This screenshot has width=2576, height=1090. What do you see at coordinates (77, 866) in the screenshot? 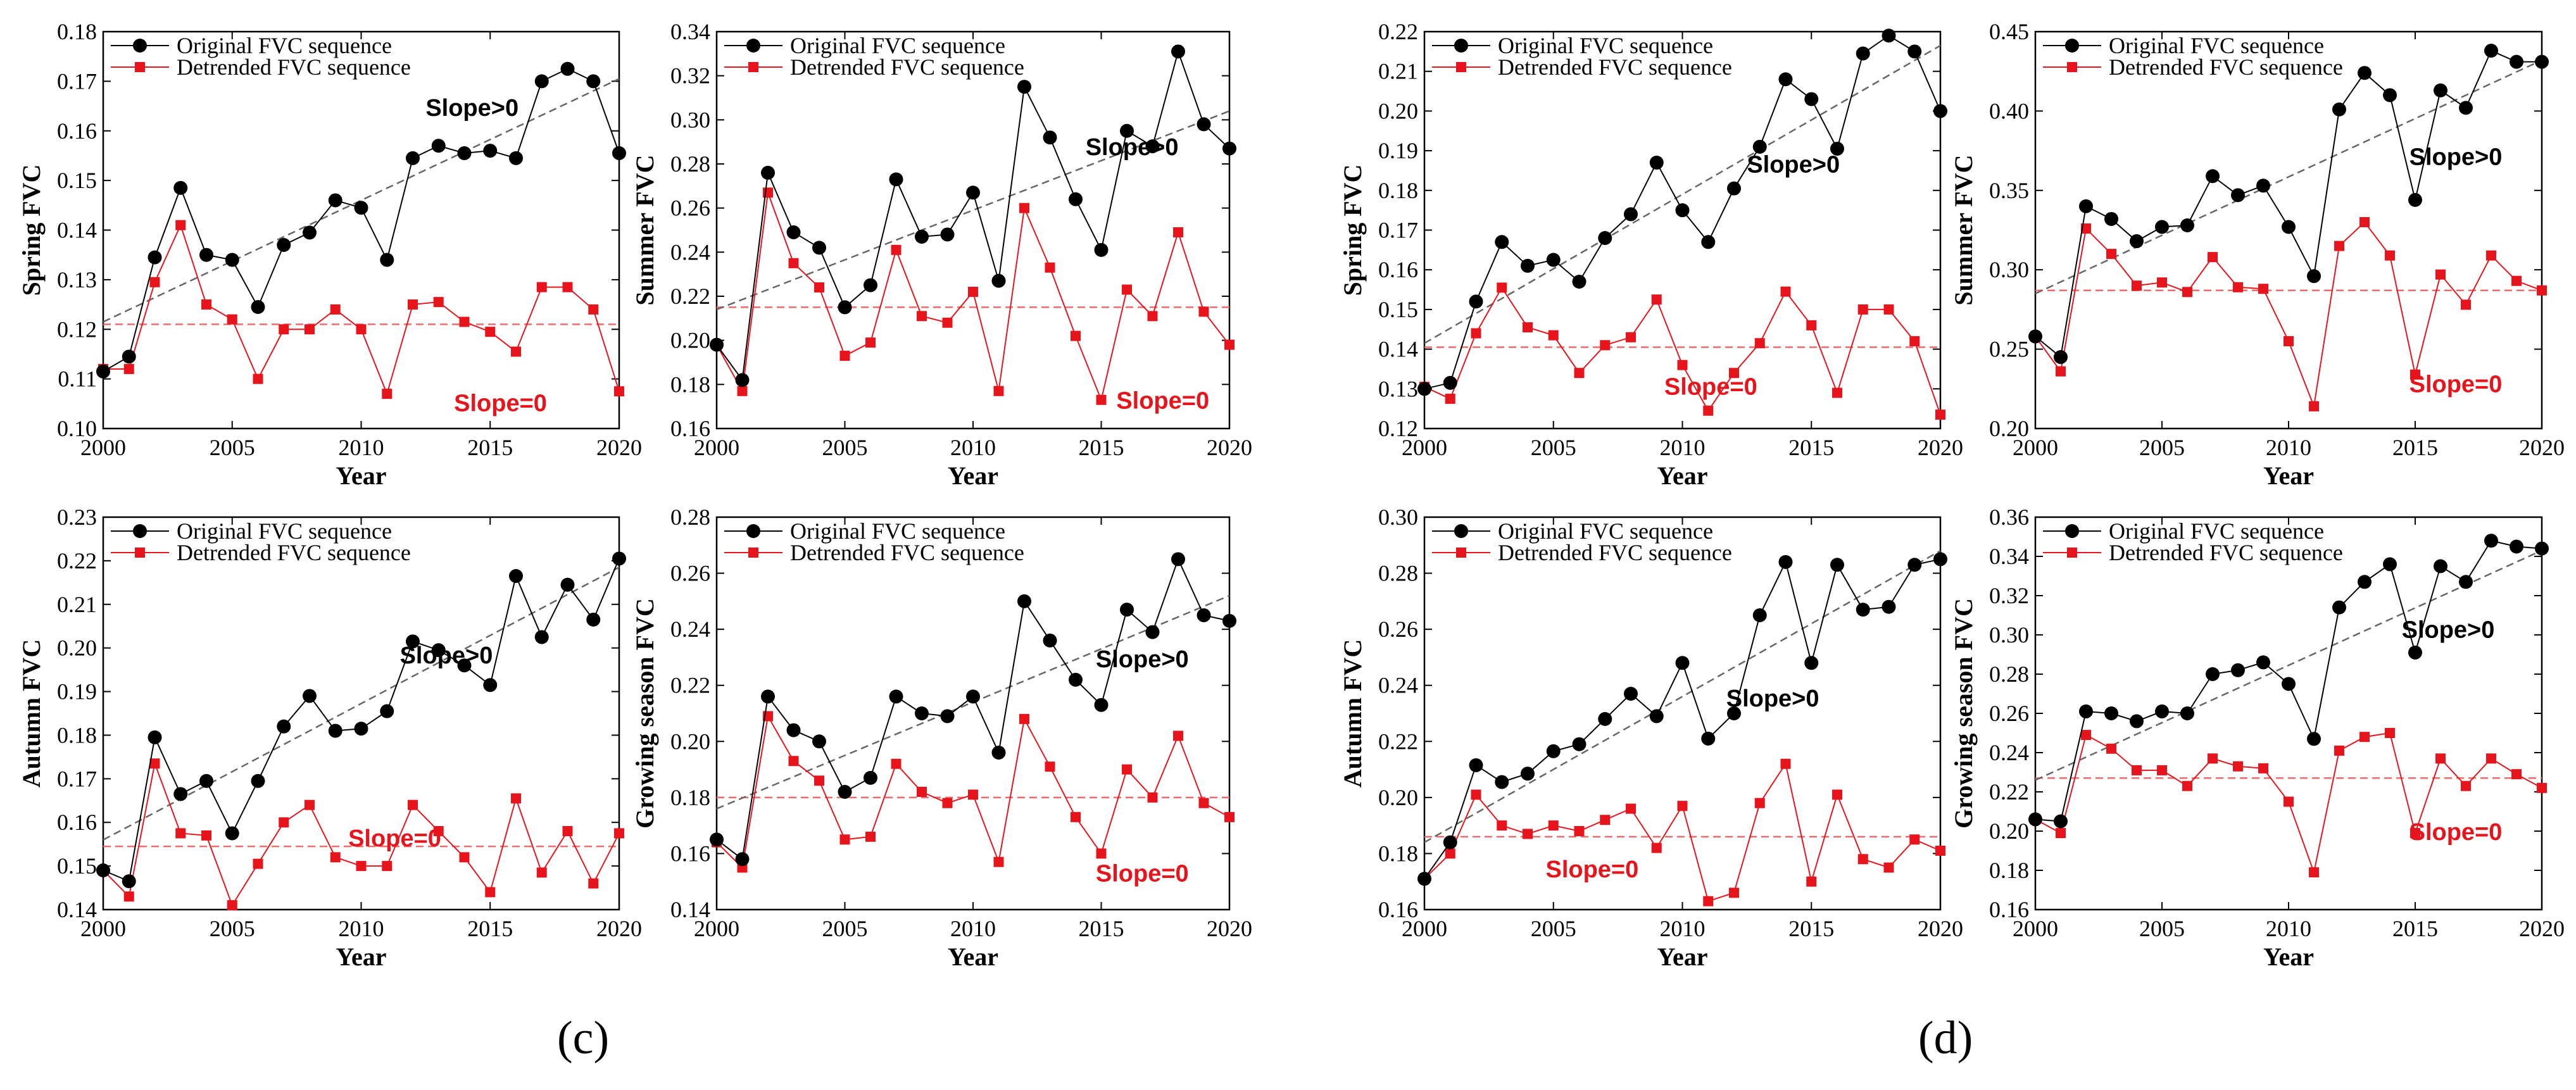
I see `y-tick-label: 0.15` at bounding box center [77, 866].